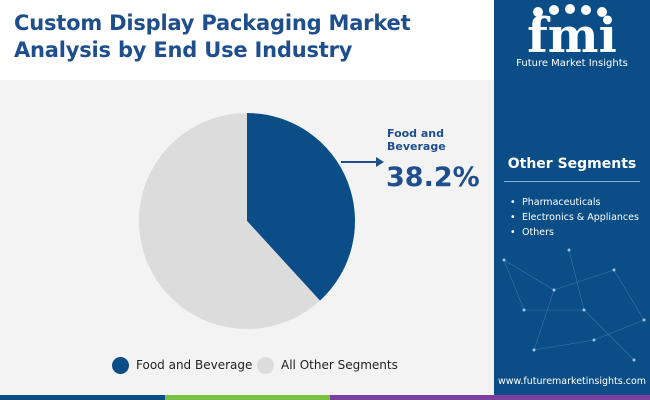 Image resolution: width=650 pixels, height=400 pixels. I want to click on callout-arrow-head, so click(380, 162).